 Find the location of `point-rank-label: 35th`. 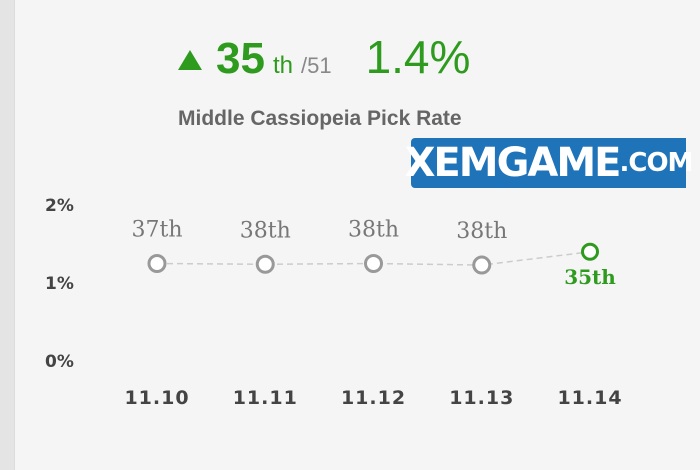

point-rank-label: 35th is located at coordinates (590, 277).